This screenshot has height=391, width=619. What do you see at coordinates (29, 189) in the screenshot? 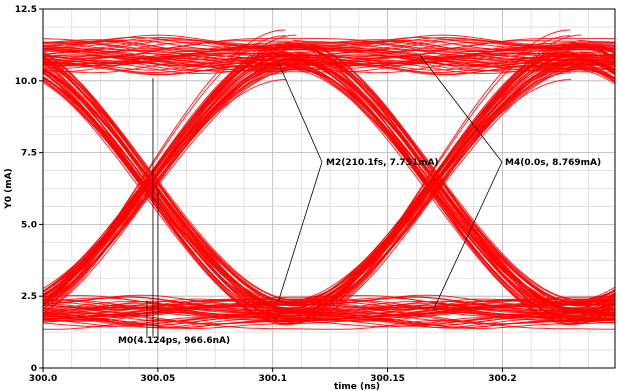
I see `y-axis-ticks: 0 2.5 5.0 7.5 10.0 12.5` at bounding box center [29, 189].